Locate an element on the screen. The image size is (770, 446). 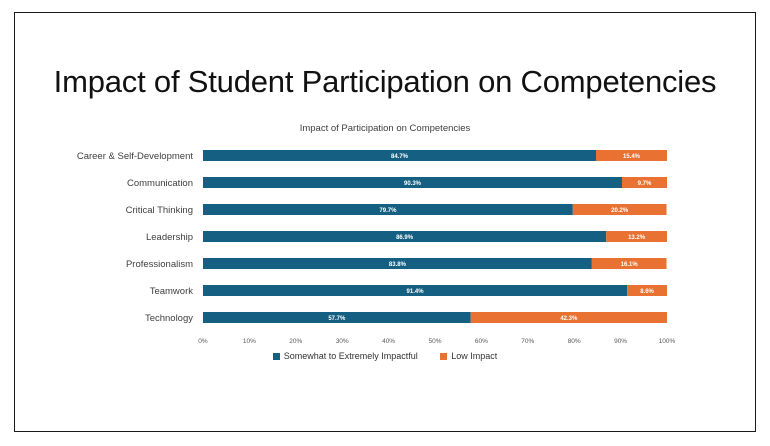
bar-impactful-career-and-self-development is located at coordinates (400, 155).